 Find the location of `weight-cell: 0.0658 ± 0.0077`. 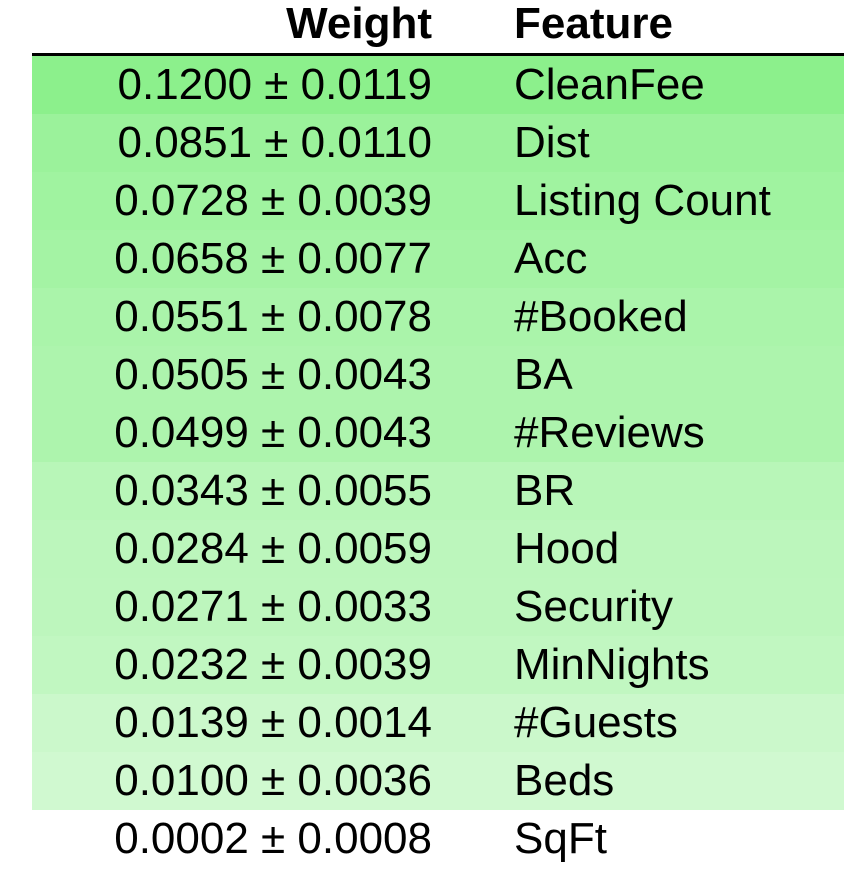

weight-cell: 0.0658 ± 0.0077 is located at coordinates (273, 258).